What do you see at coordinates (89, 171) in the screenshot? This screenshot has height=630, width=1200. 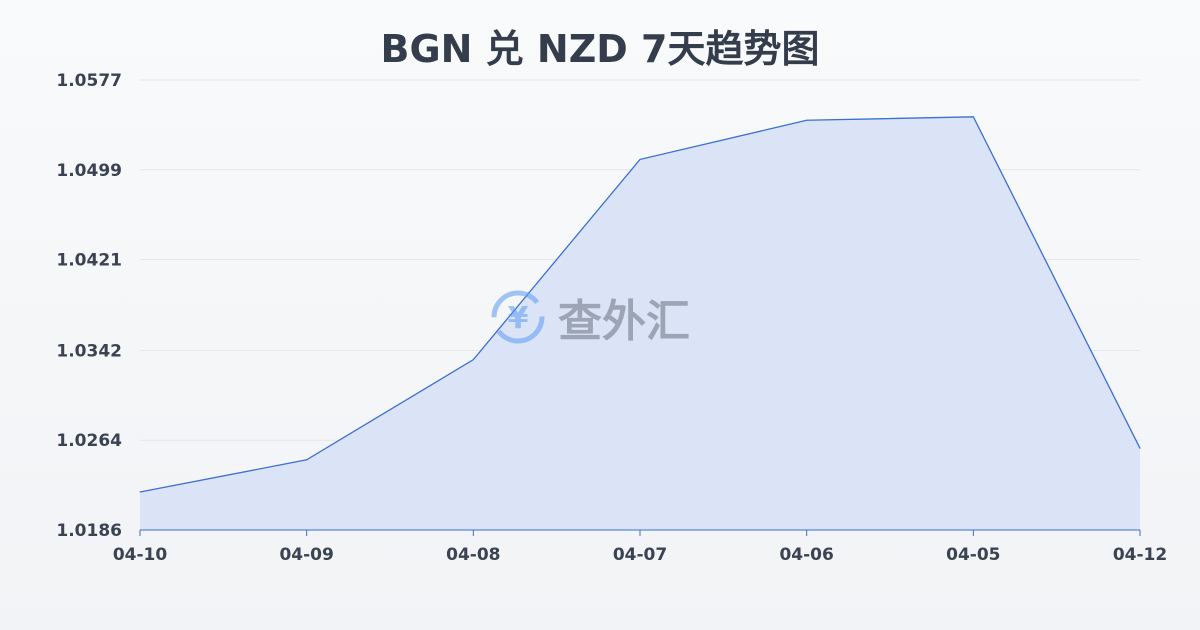 I see `y-tick-label: 1.0499` at bounding box center [89, 171].